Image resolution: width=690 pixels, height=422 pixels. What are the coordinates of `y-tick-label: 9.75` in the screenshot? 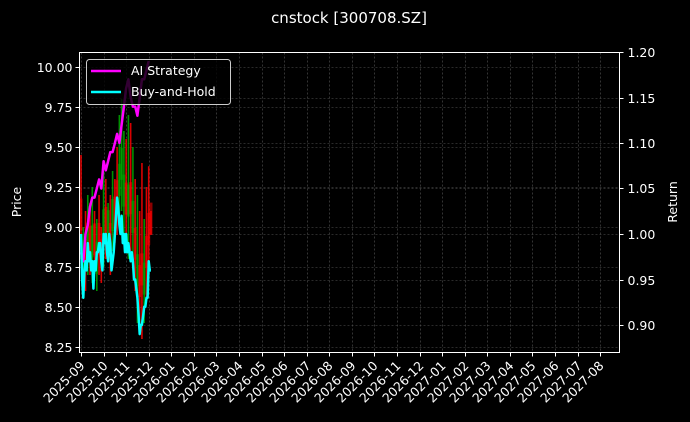 It's located at (59, 107).